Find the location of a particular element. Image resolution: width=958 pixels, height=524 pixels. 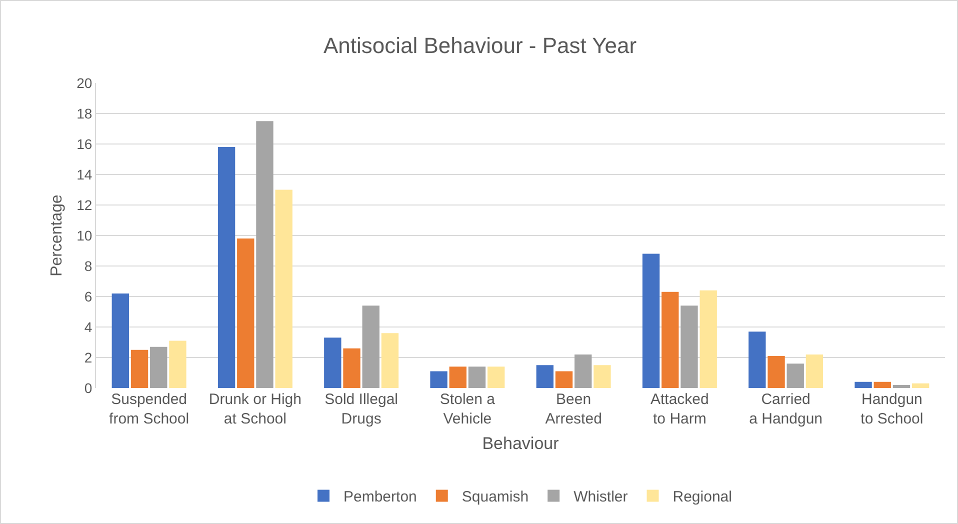

x-tick-label: Carried a Handgun is located at coordinates (786, 409).